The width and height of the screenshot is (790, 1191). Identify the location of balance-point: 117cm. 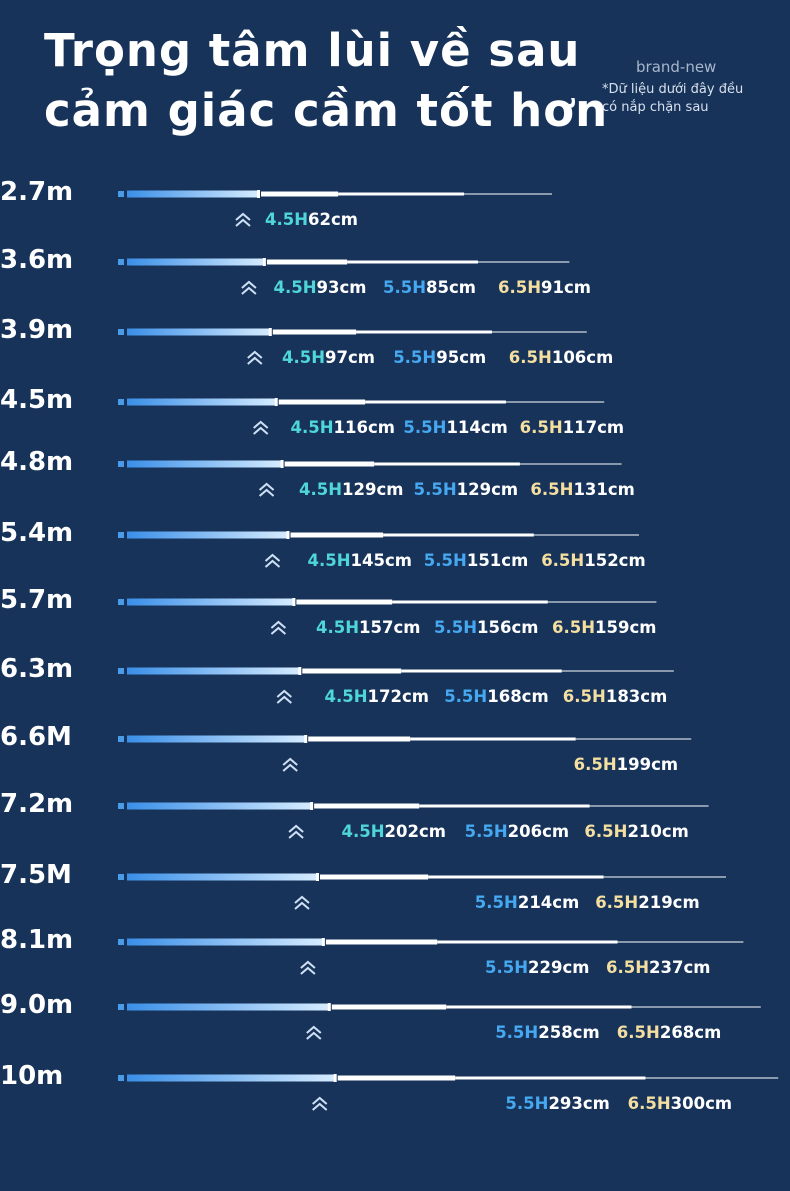
(593, 427).